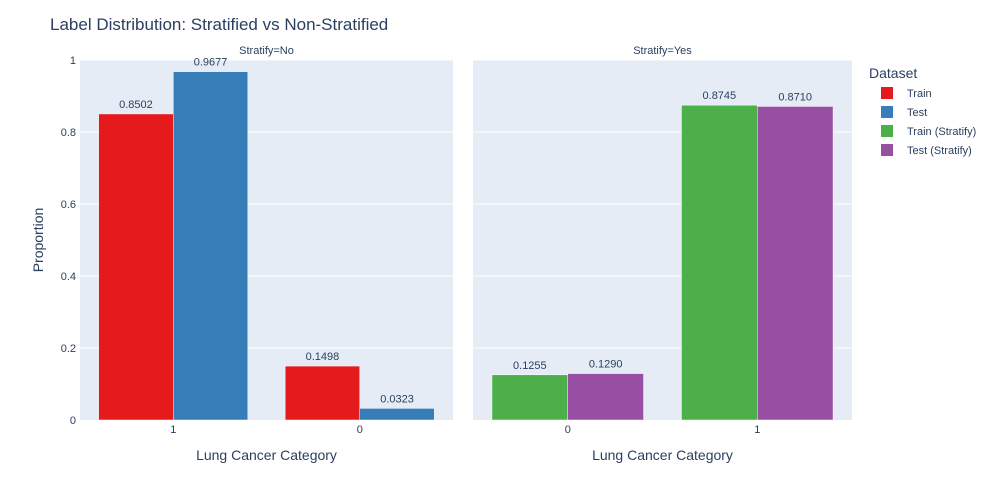  What do you see at coordinates (266, 455) in the screenshot?
I see `x-axis-label-stratify-no: Lung Cancer Category` at bounding box center [266, 455].